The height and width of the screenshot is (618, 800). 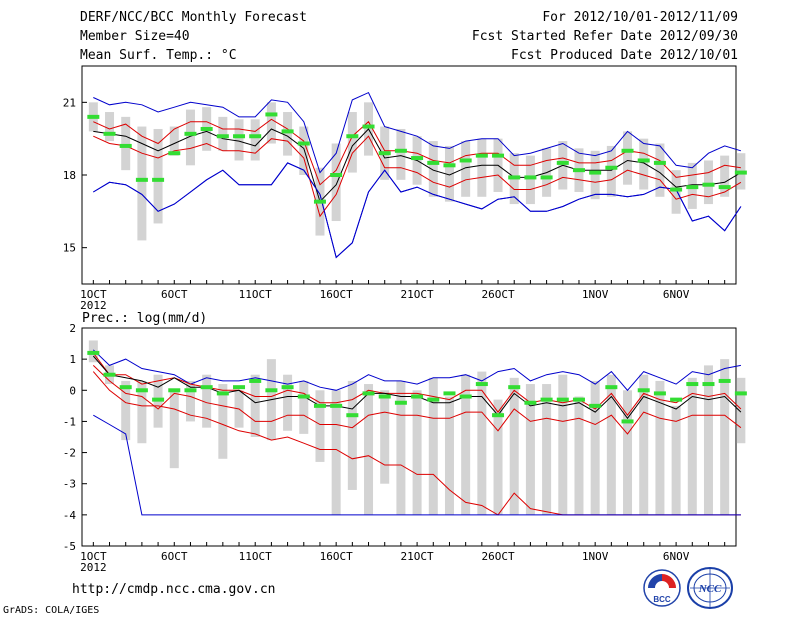 I want to click on y-tick-label: -3, so click(x=69, y=484).